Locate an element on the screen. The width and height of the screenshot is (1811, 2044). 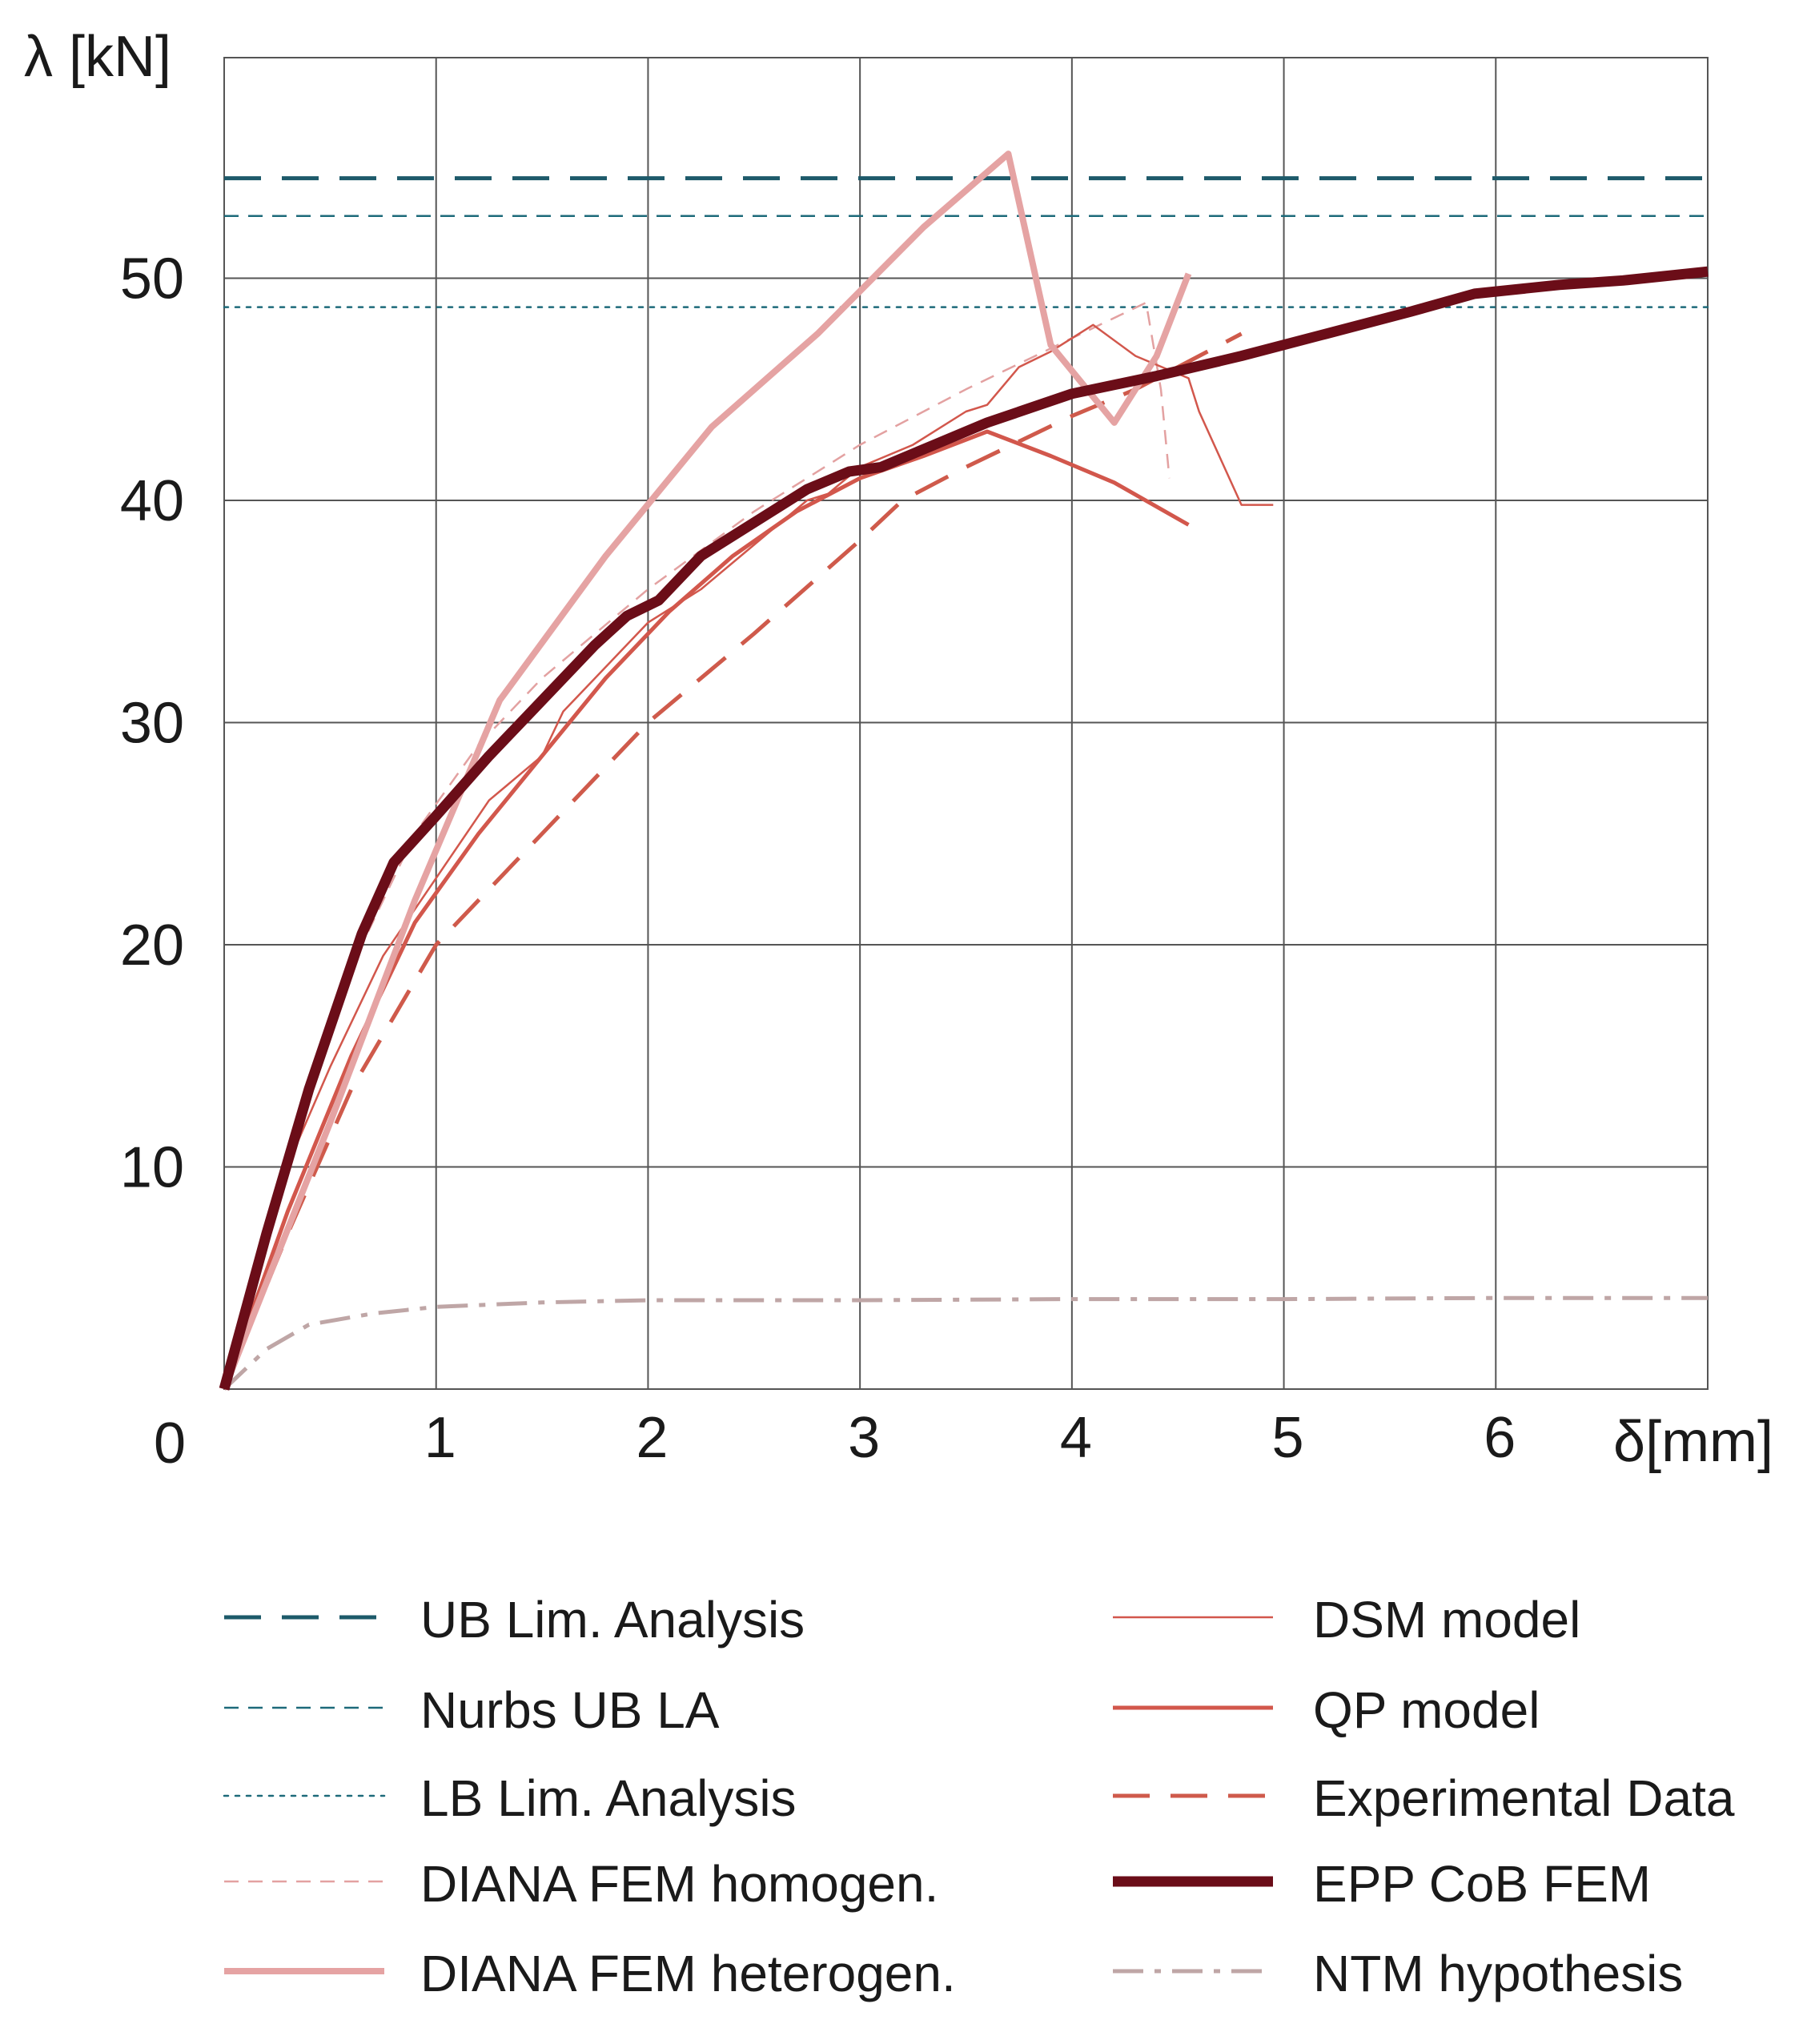
y-tick-label: 30 is located at coordinates (152, 724).